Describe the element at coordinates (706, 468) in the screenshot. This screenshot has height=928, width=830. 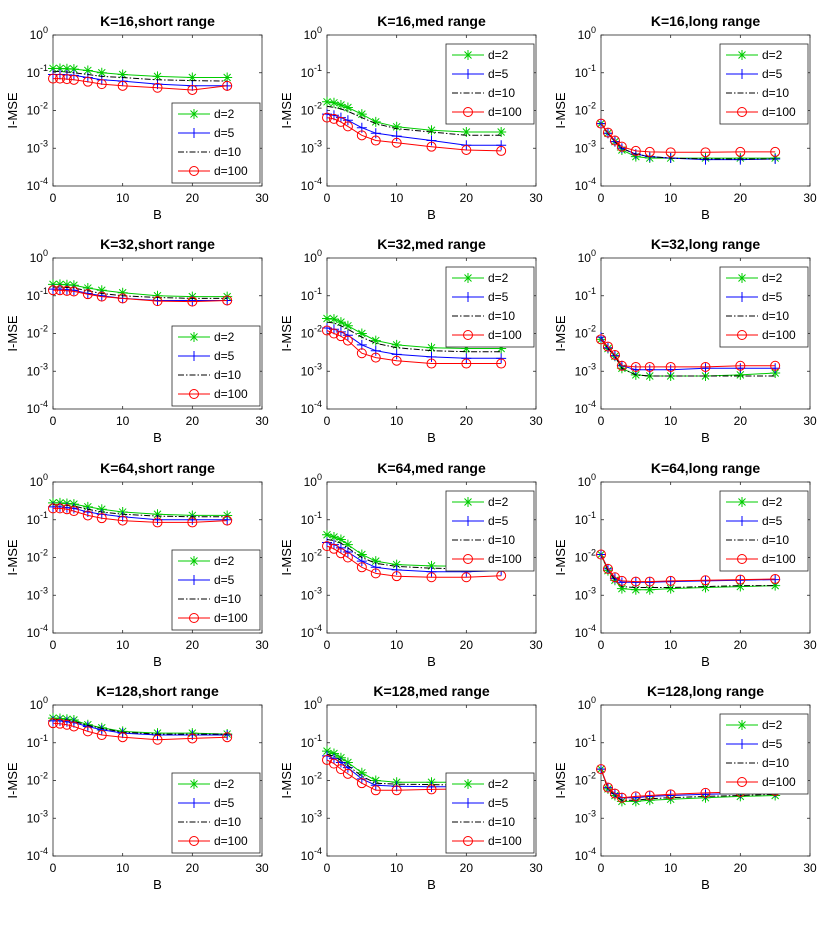
I see `chart-title: K=64,long range` at that location.